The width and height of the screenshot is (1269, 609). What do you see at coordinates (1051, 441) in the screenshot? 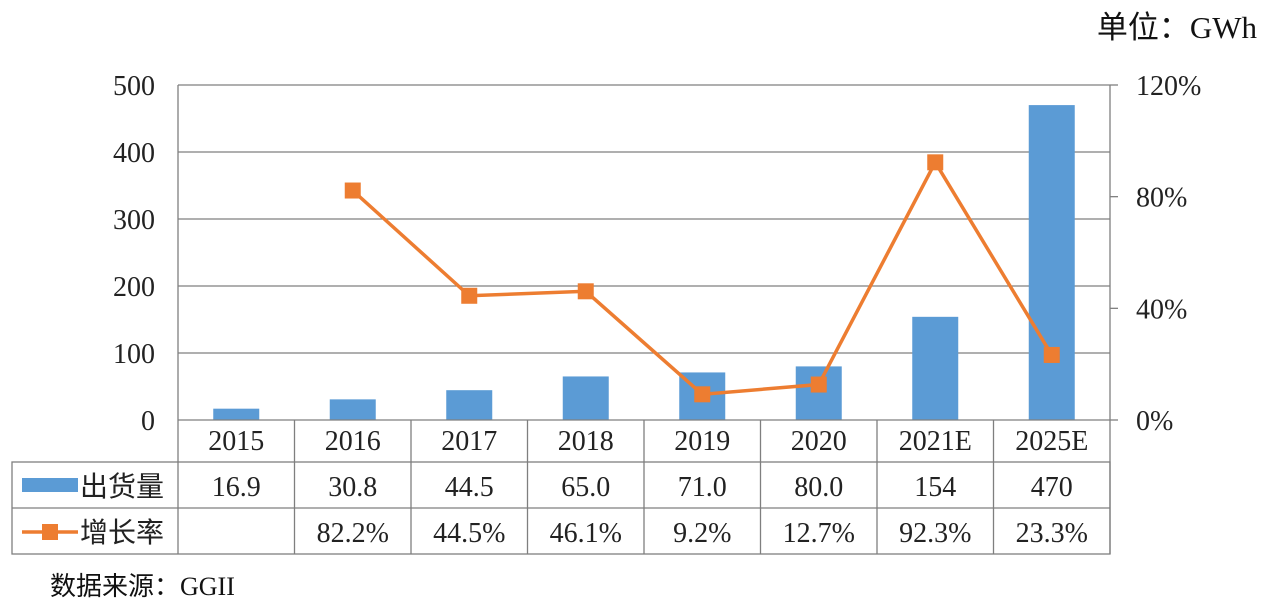
I see `x-tick-label: 2025E` at bounding box center [1051, 441].